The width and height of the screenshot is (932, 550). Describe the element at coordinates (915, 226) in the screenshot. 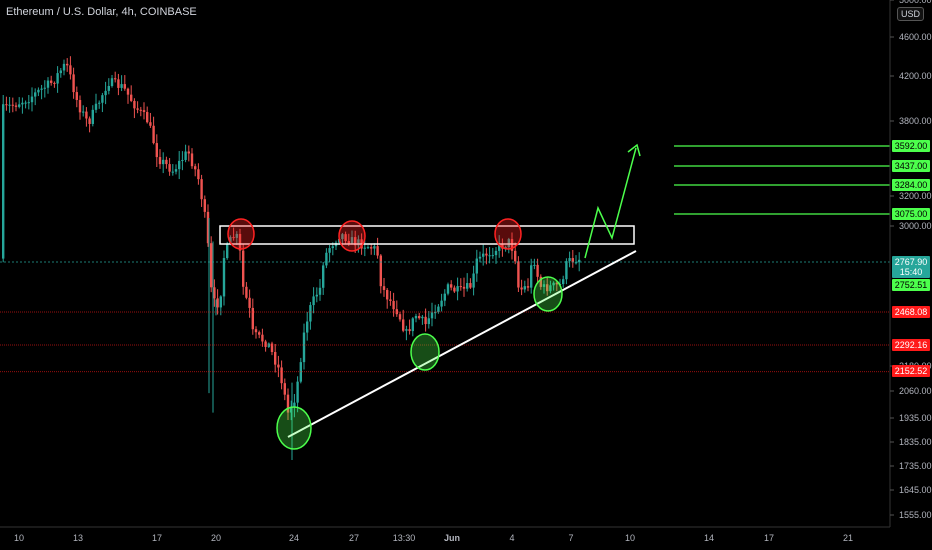

I see `price-tick-label: 3000.00` at that location.